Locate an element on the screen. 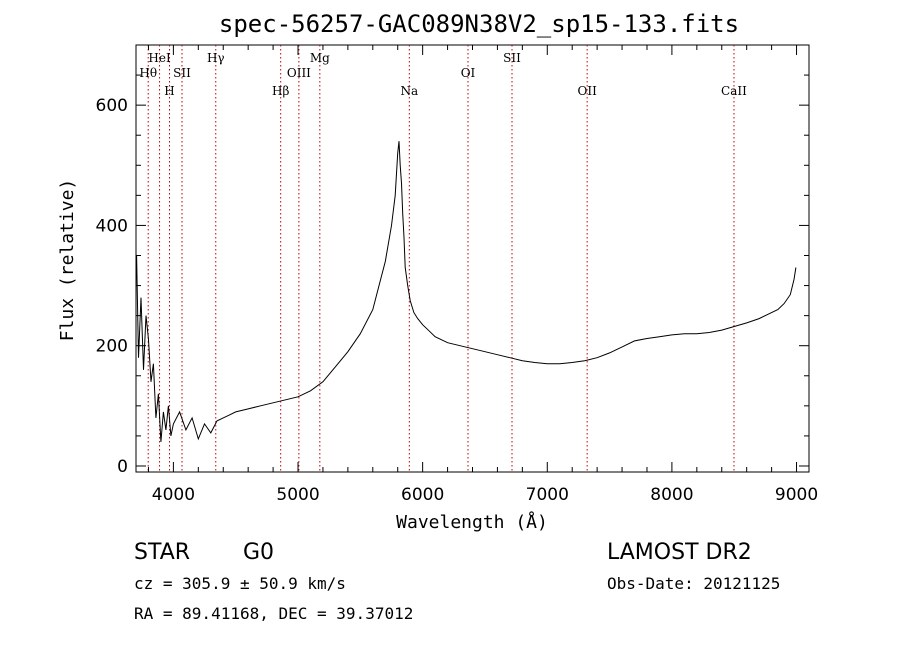  spectral-line-label: Mg is located at coordinates (320, 58).